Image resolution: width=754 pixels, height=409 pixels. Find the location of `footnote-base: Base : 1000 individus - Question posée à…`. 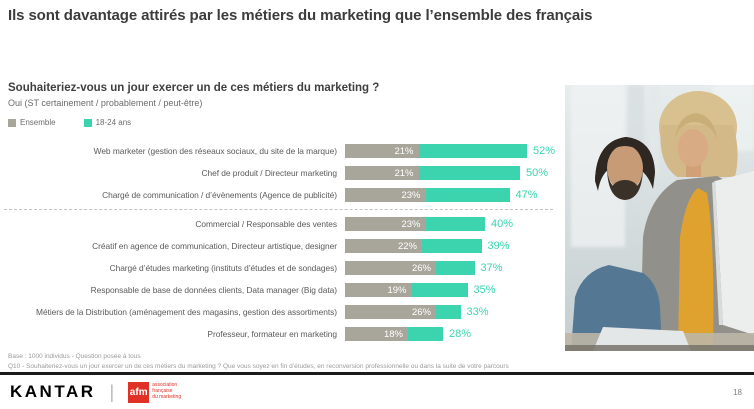

footnote-base: Base : 1000 individus - Question posée à… is located at coordinates (74, 356).